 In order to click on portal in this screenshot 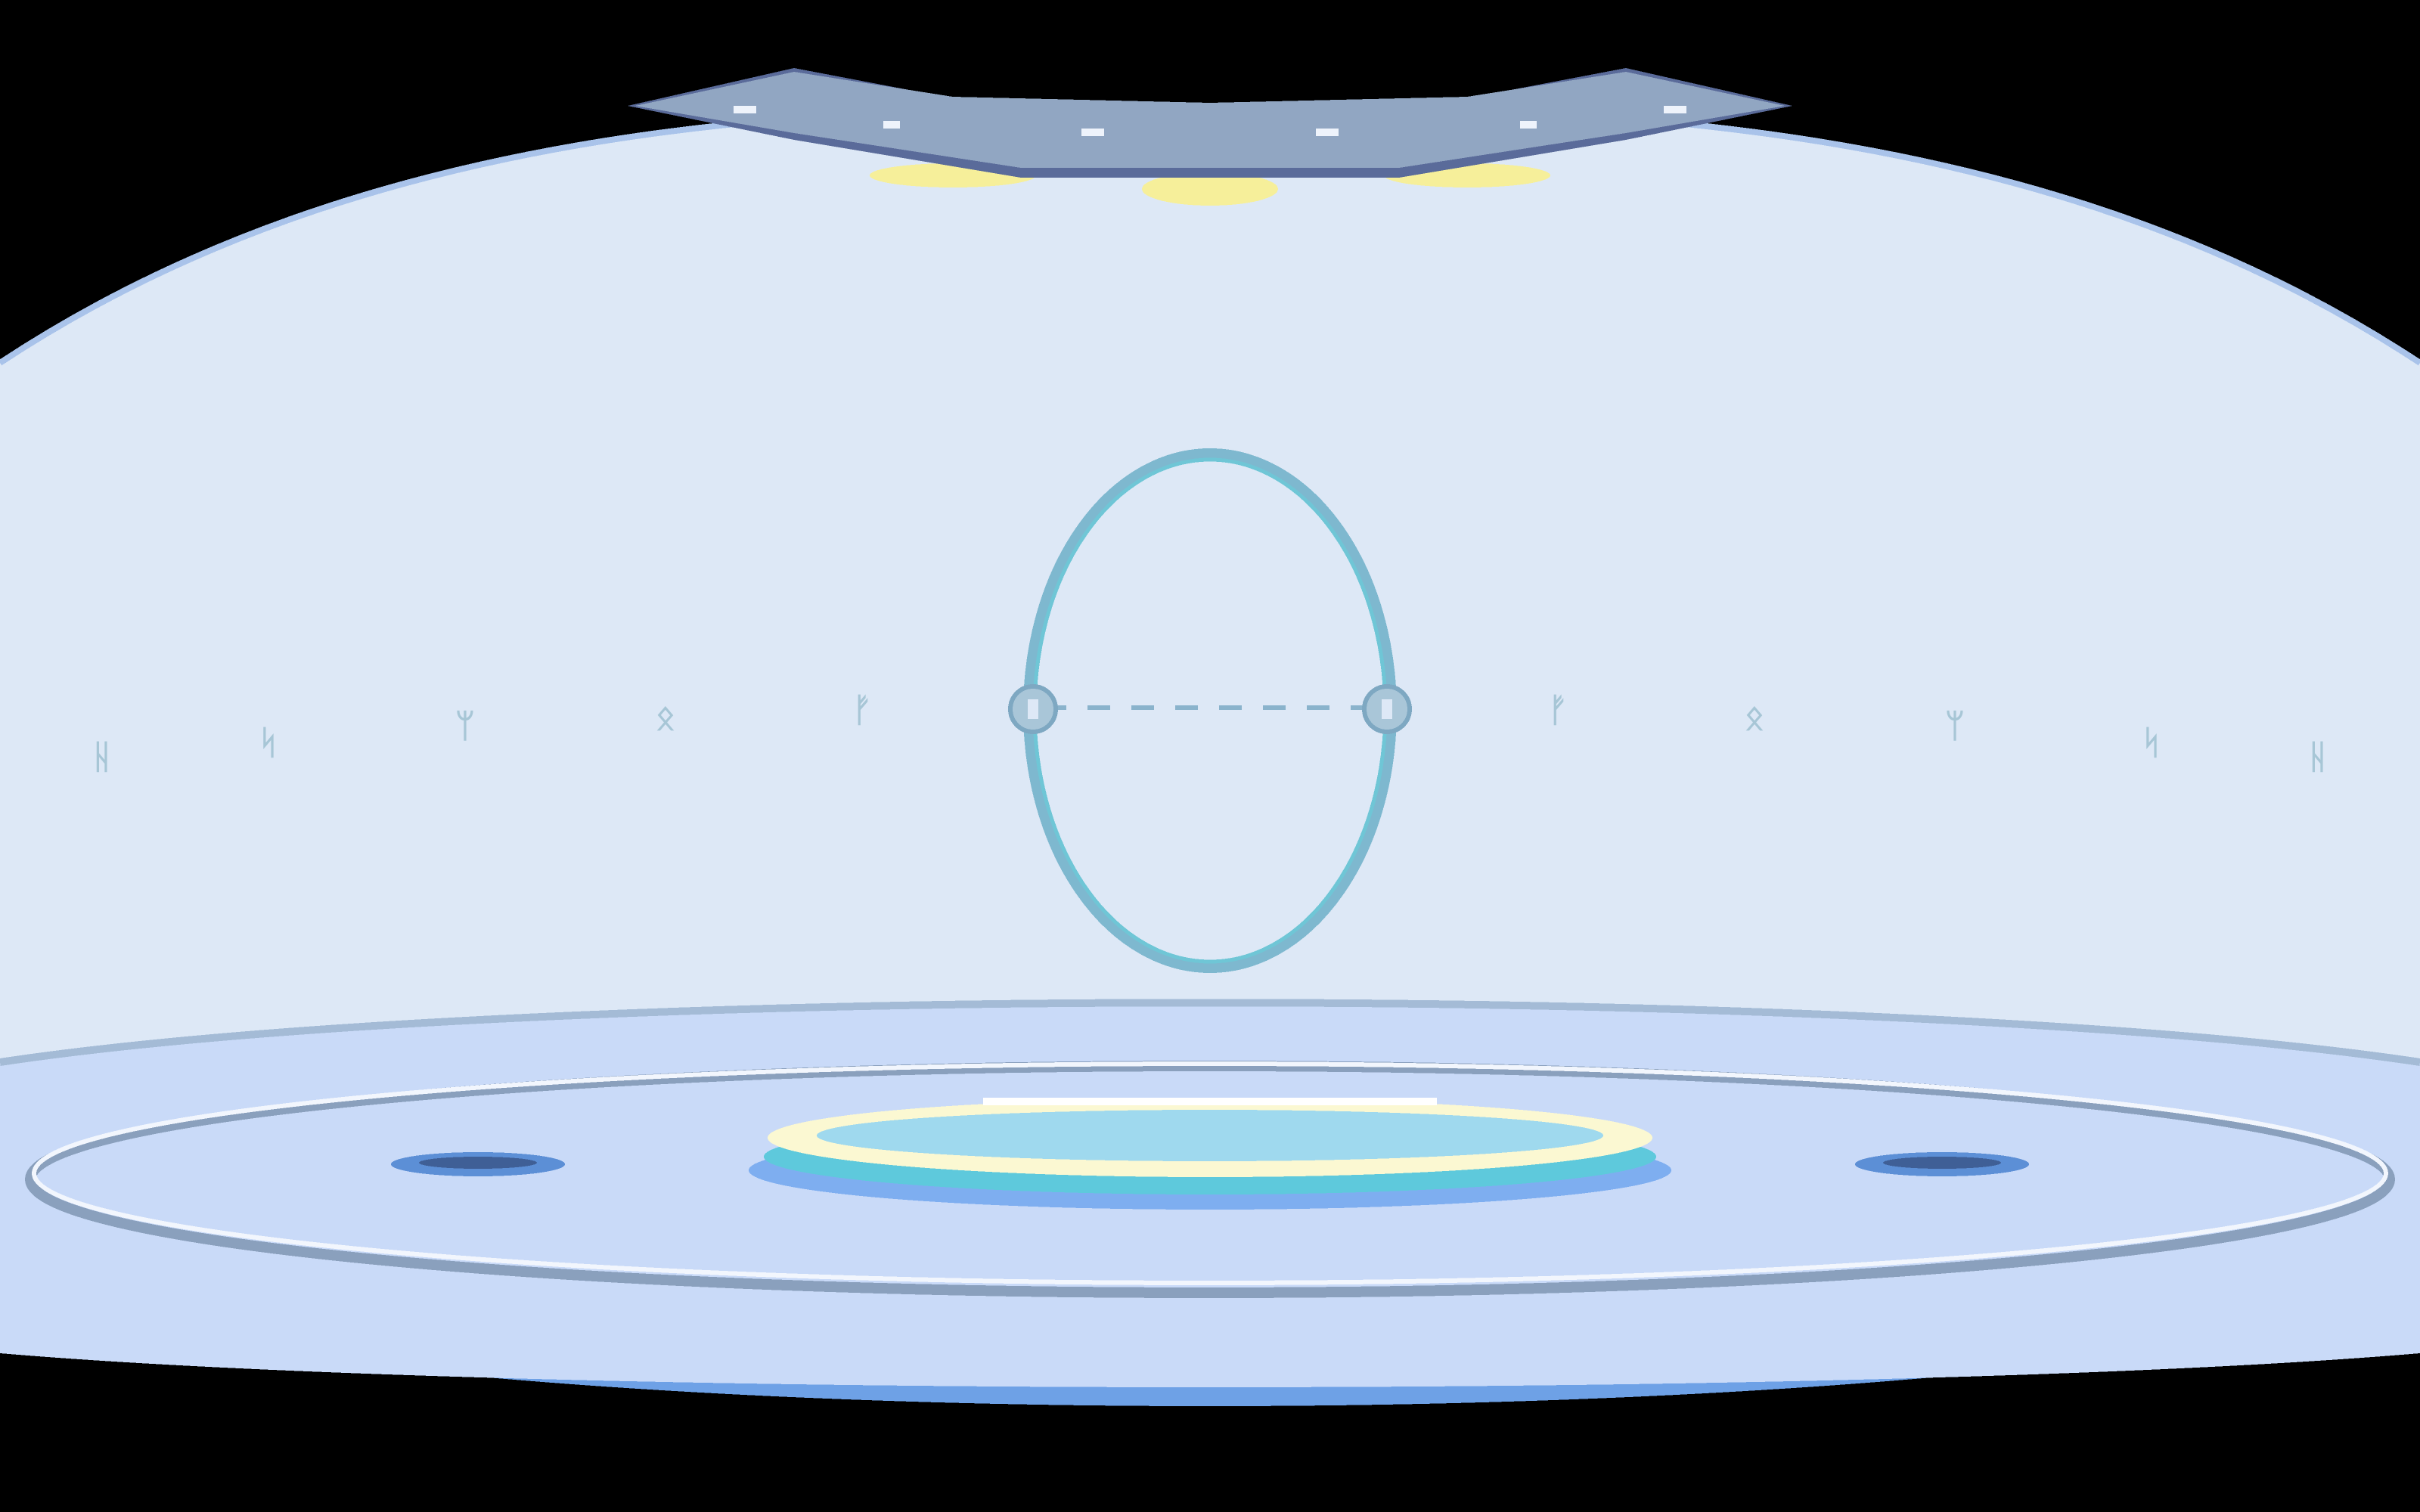, I will do `click(1210, 711)`.